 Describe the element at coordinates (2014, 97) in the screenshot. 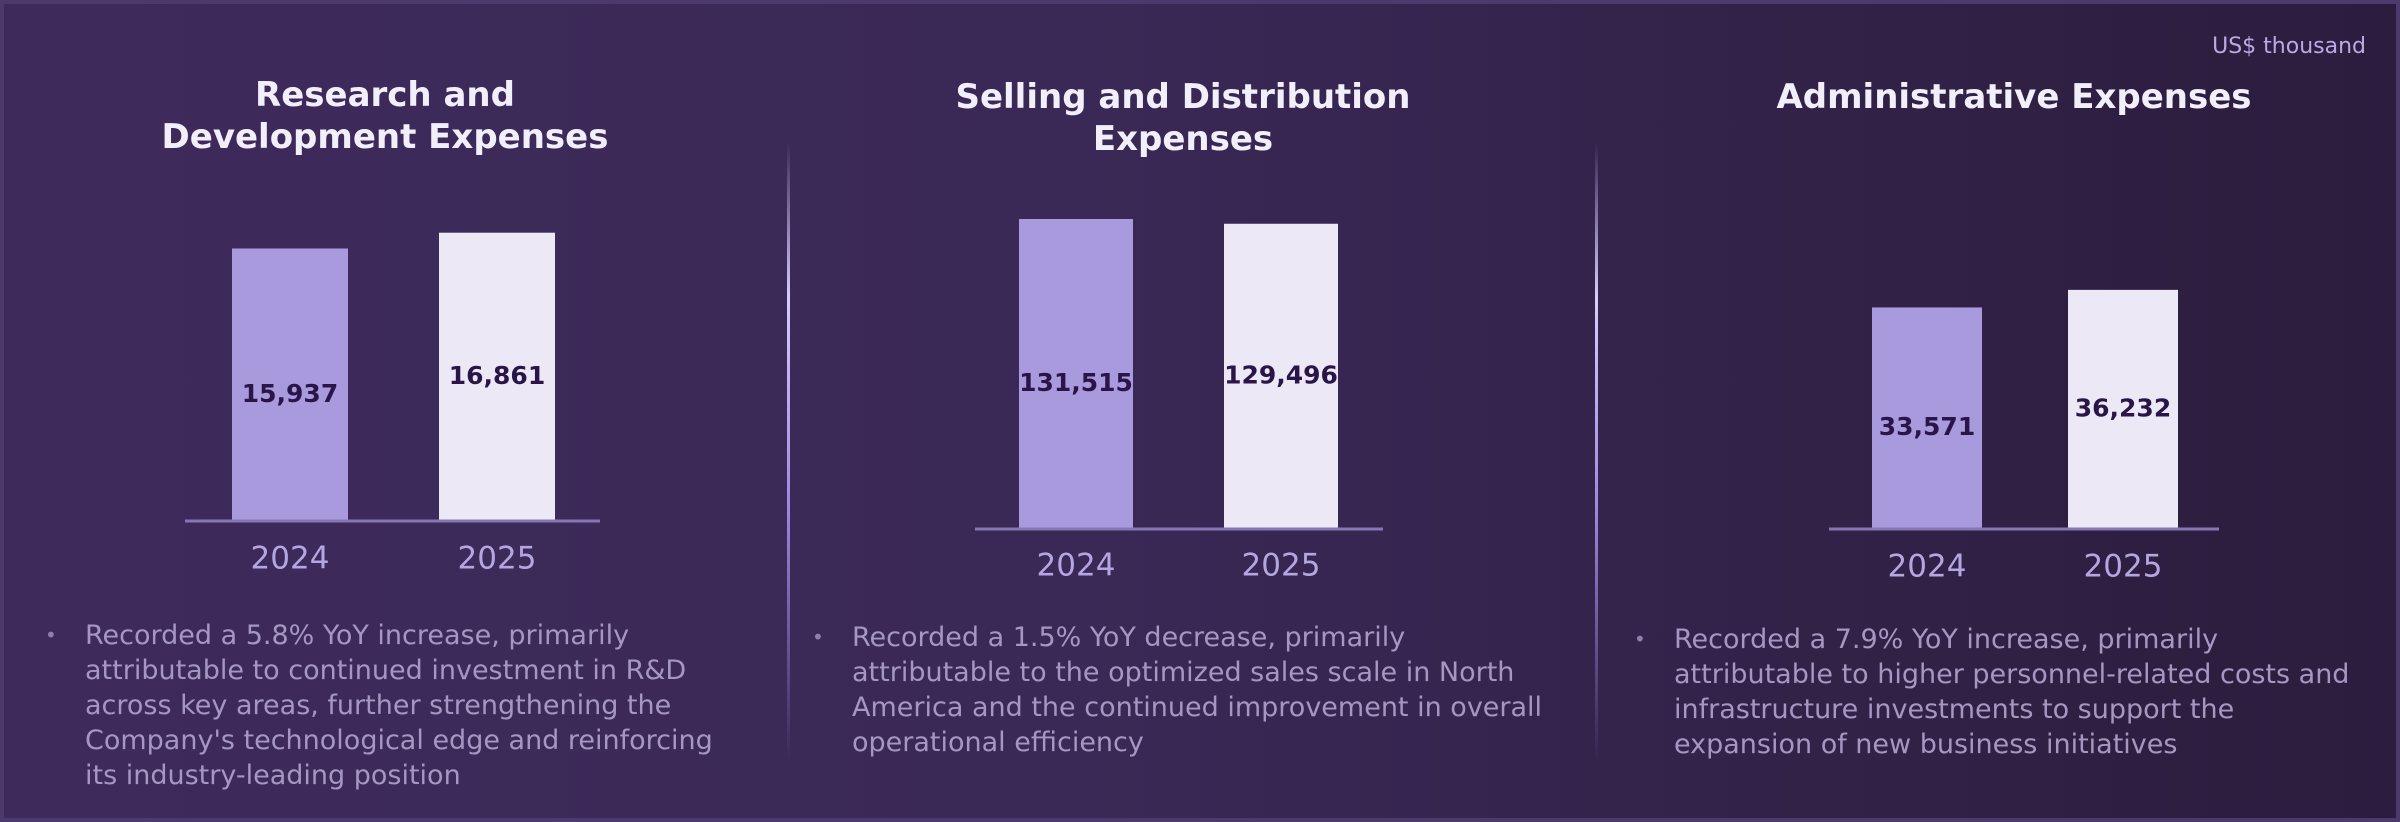

I see `chart-title: Administrative Expenses` at that location.